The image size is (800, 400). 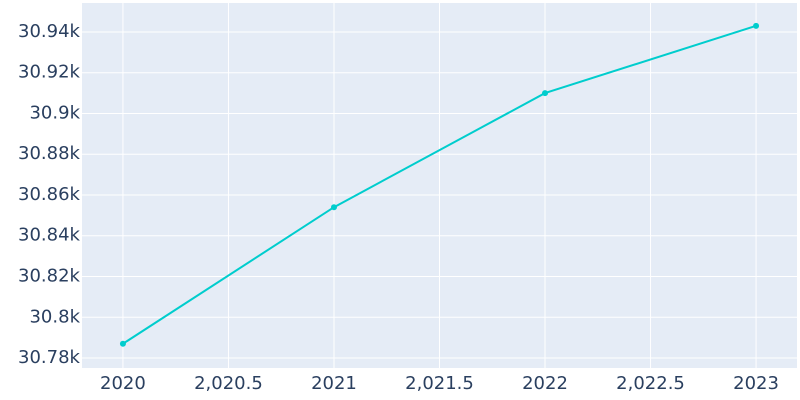 I want to click on x-tick-label: 2,020.5, so click(x=228, y=383).